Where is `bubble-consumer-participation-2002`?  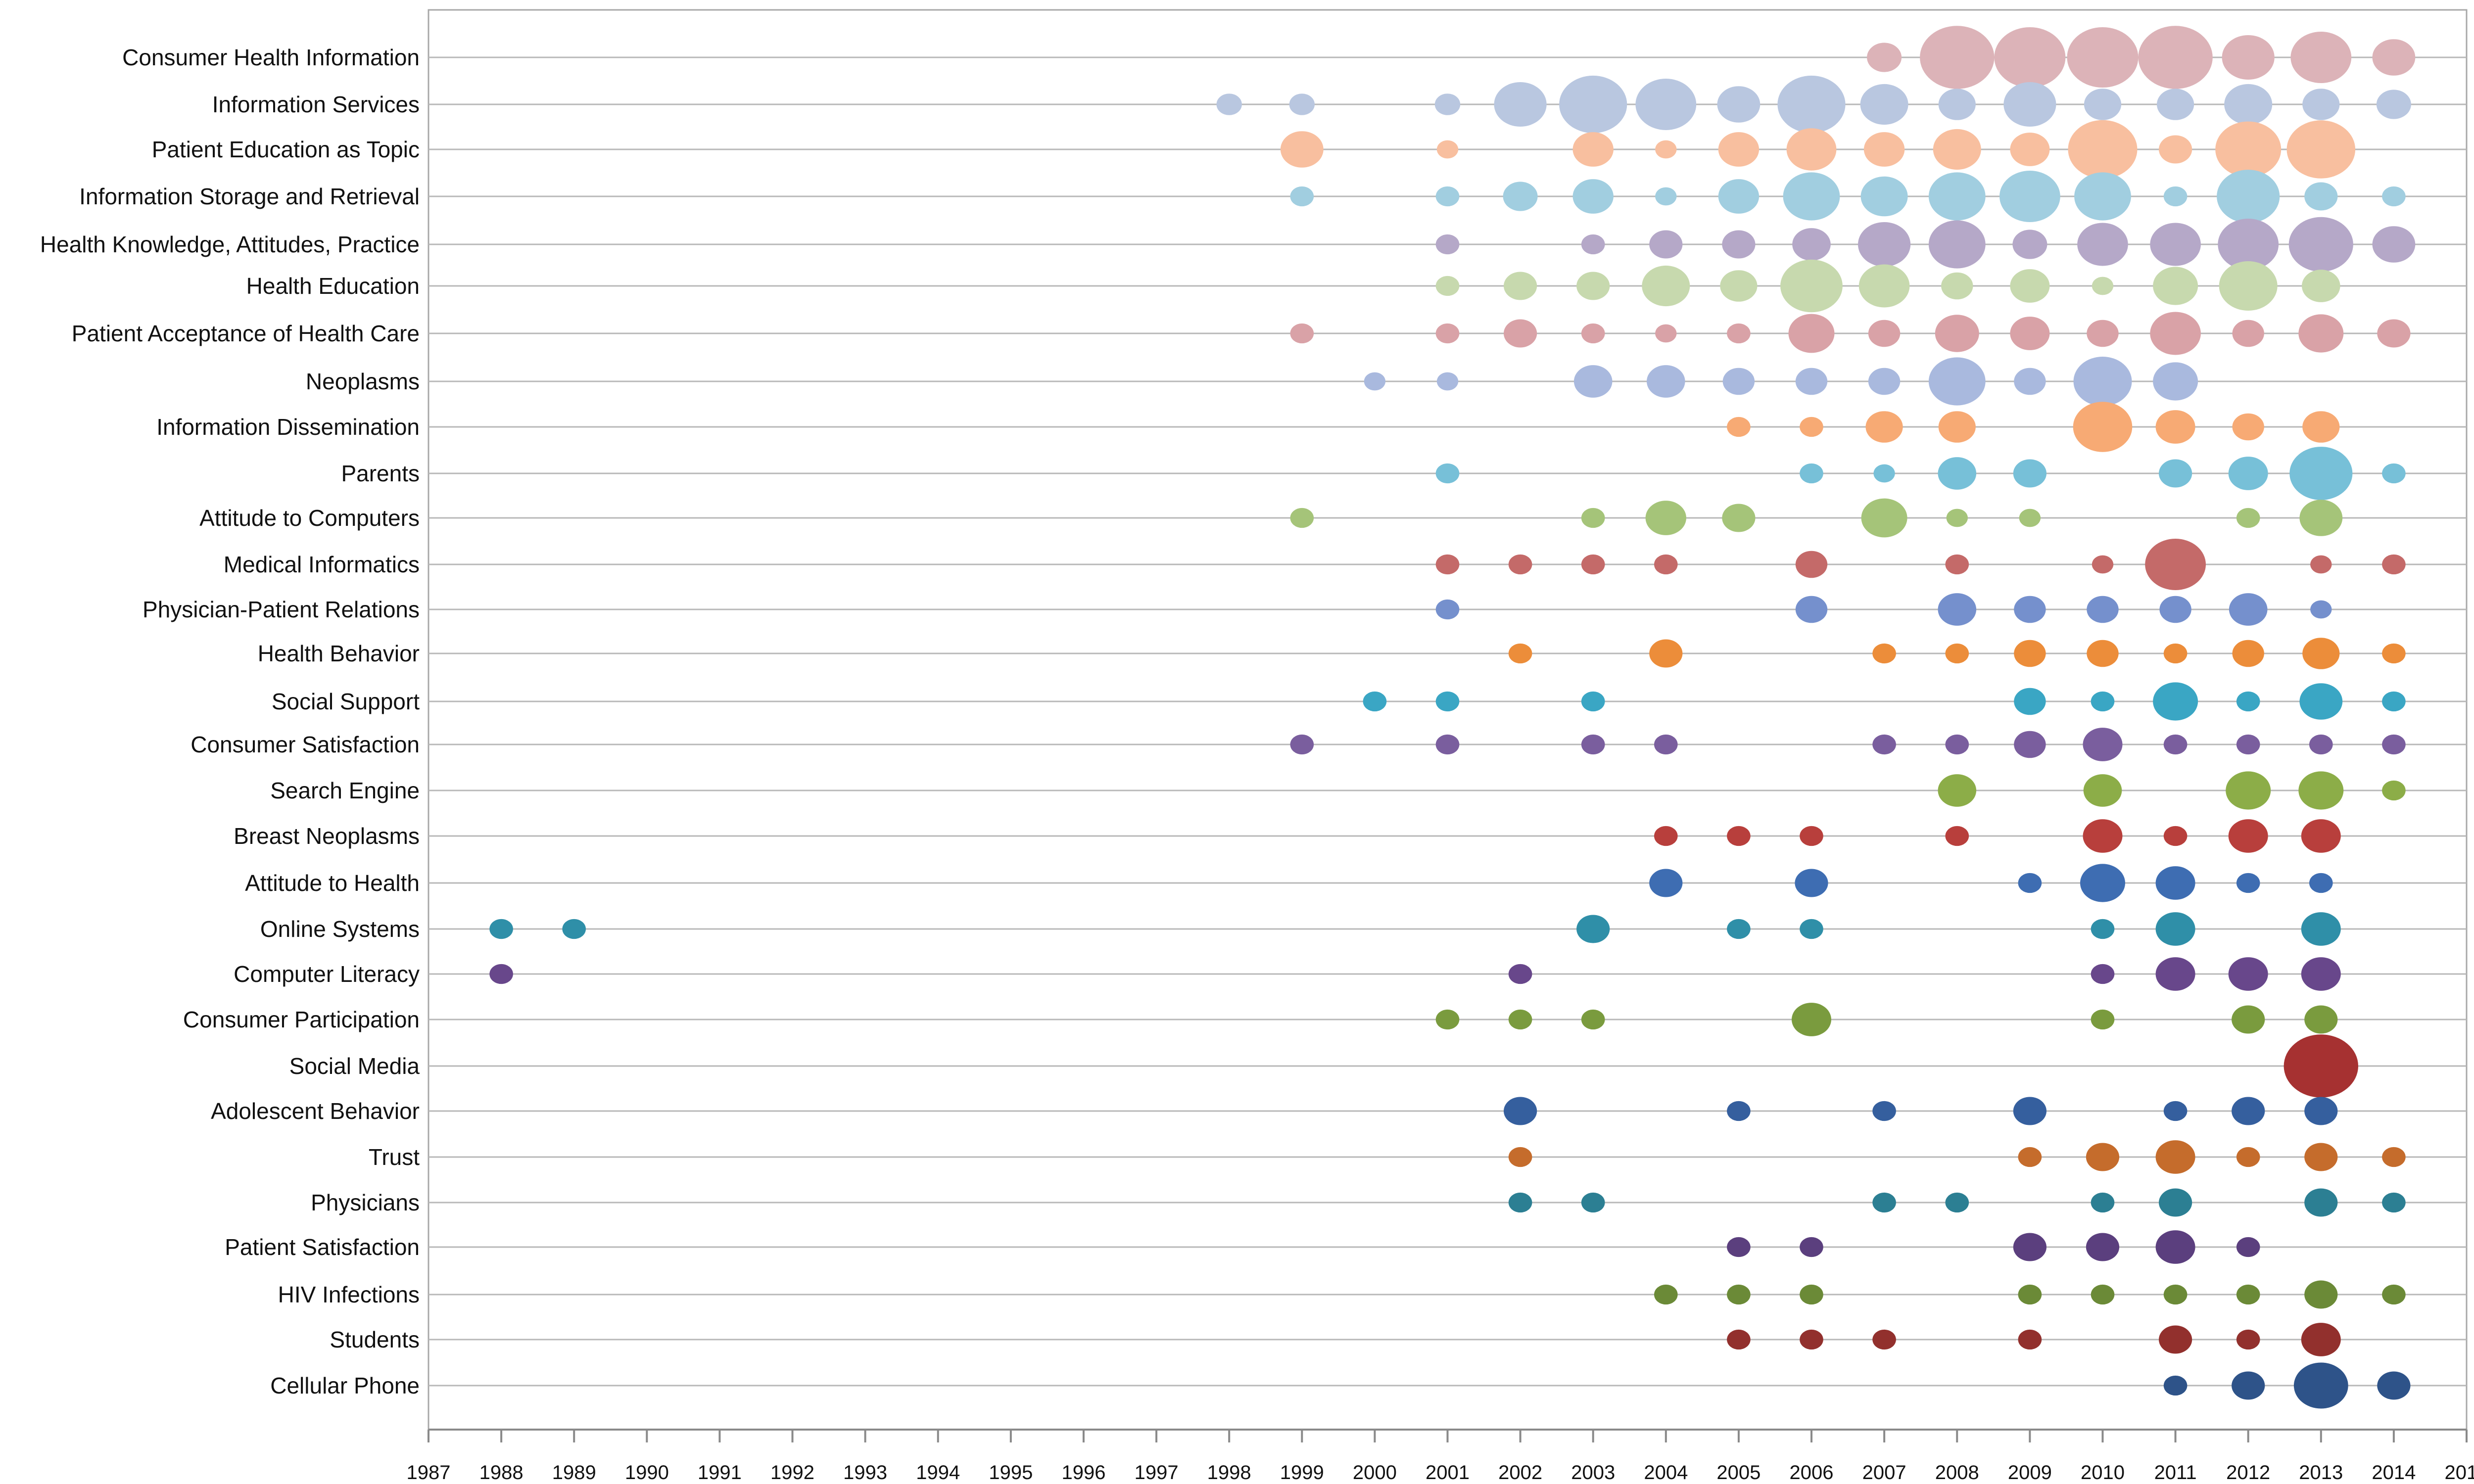
bubble-consumer-participation-2002 is located at coordinates (1520, 1019).